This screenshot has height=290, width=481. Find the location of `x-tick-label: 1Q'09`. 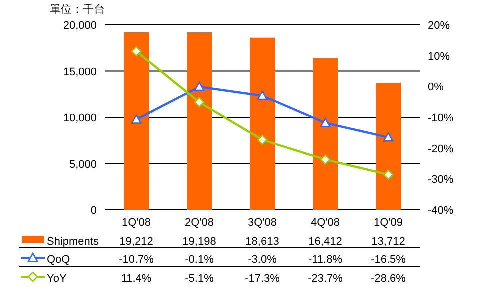

x-tick-label: 1Q'09 is located at coordinates (389, 223).